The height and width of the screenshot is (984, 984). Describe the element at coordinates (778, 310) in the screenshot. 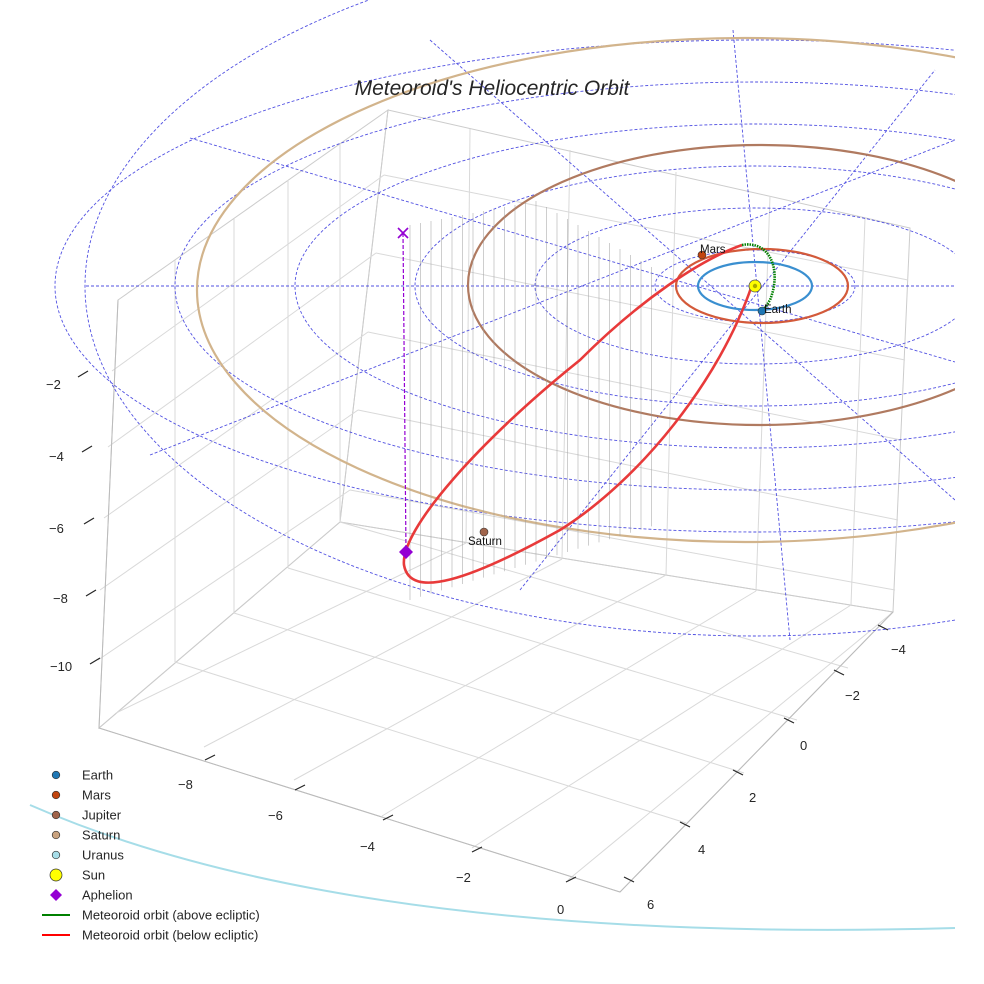

I see `earth-label: Earth` at that location.